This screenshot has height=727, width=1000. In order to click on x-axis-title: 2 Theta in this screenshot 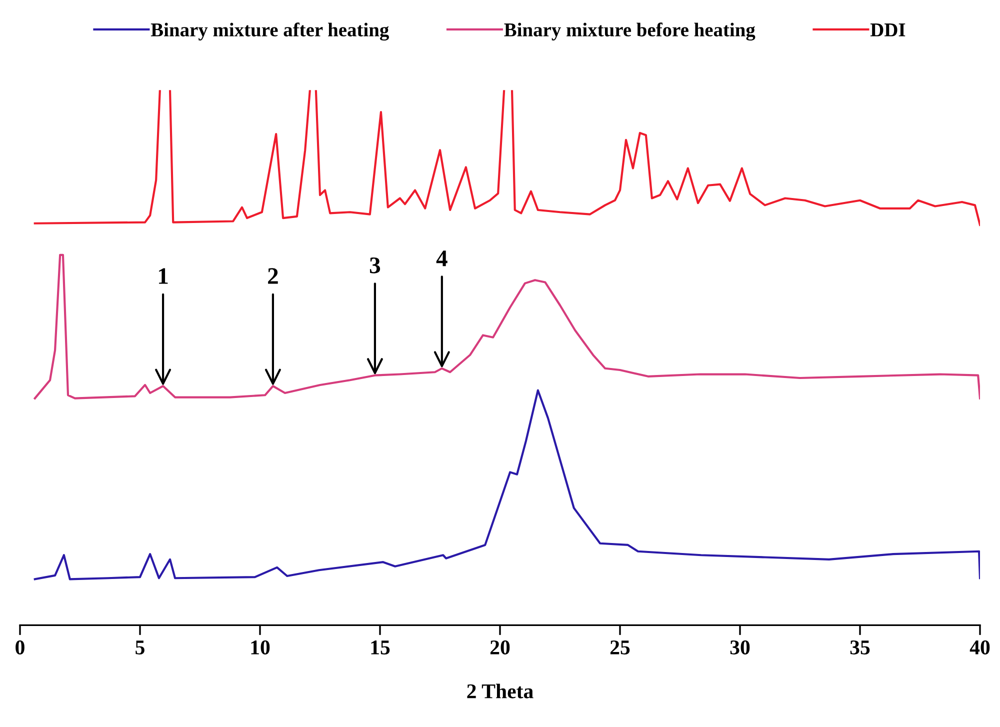, I will do `click(500, 691)`.